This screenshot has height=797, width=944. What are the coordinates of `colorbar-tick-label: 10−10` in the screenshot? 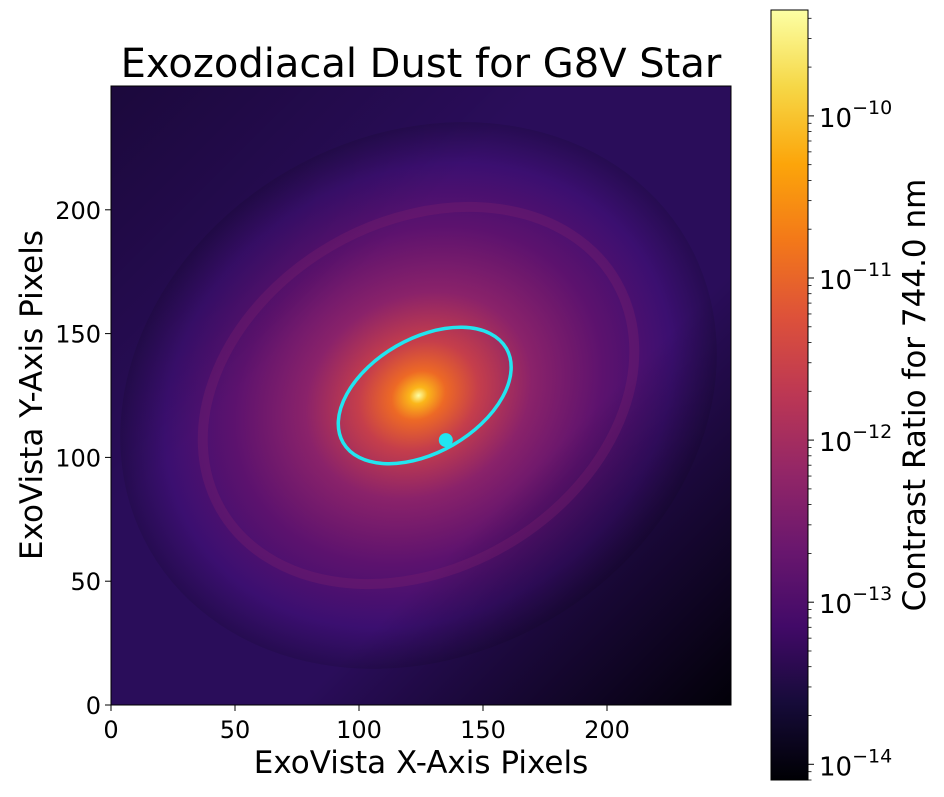 It's located at (855, 115).